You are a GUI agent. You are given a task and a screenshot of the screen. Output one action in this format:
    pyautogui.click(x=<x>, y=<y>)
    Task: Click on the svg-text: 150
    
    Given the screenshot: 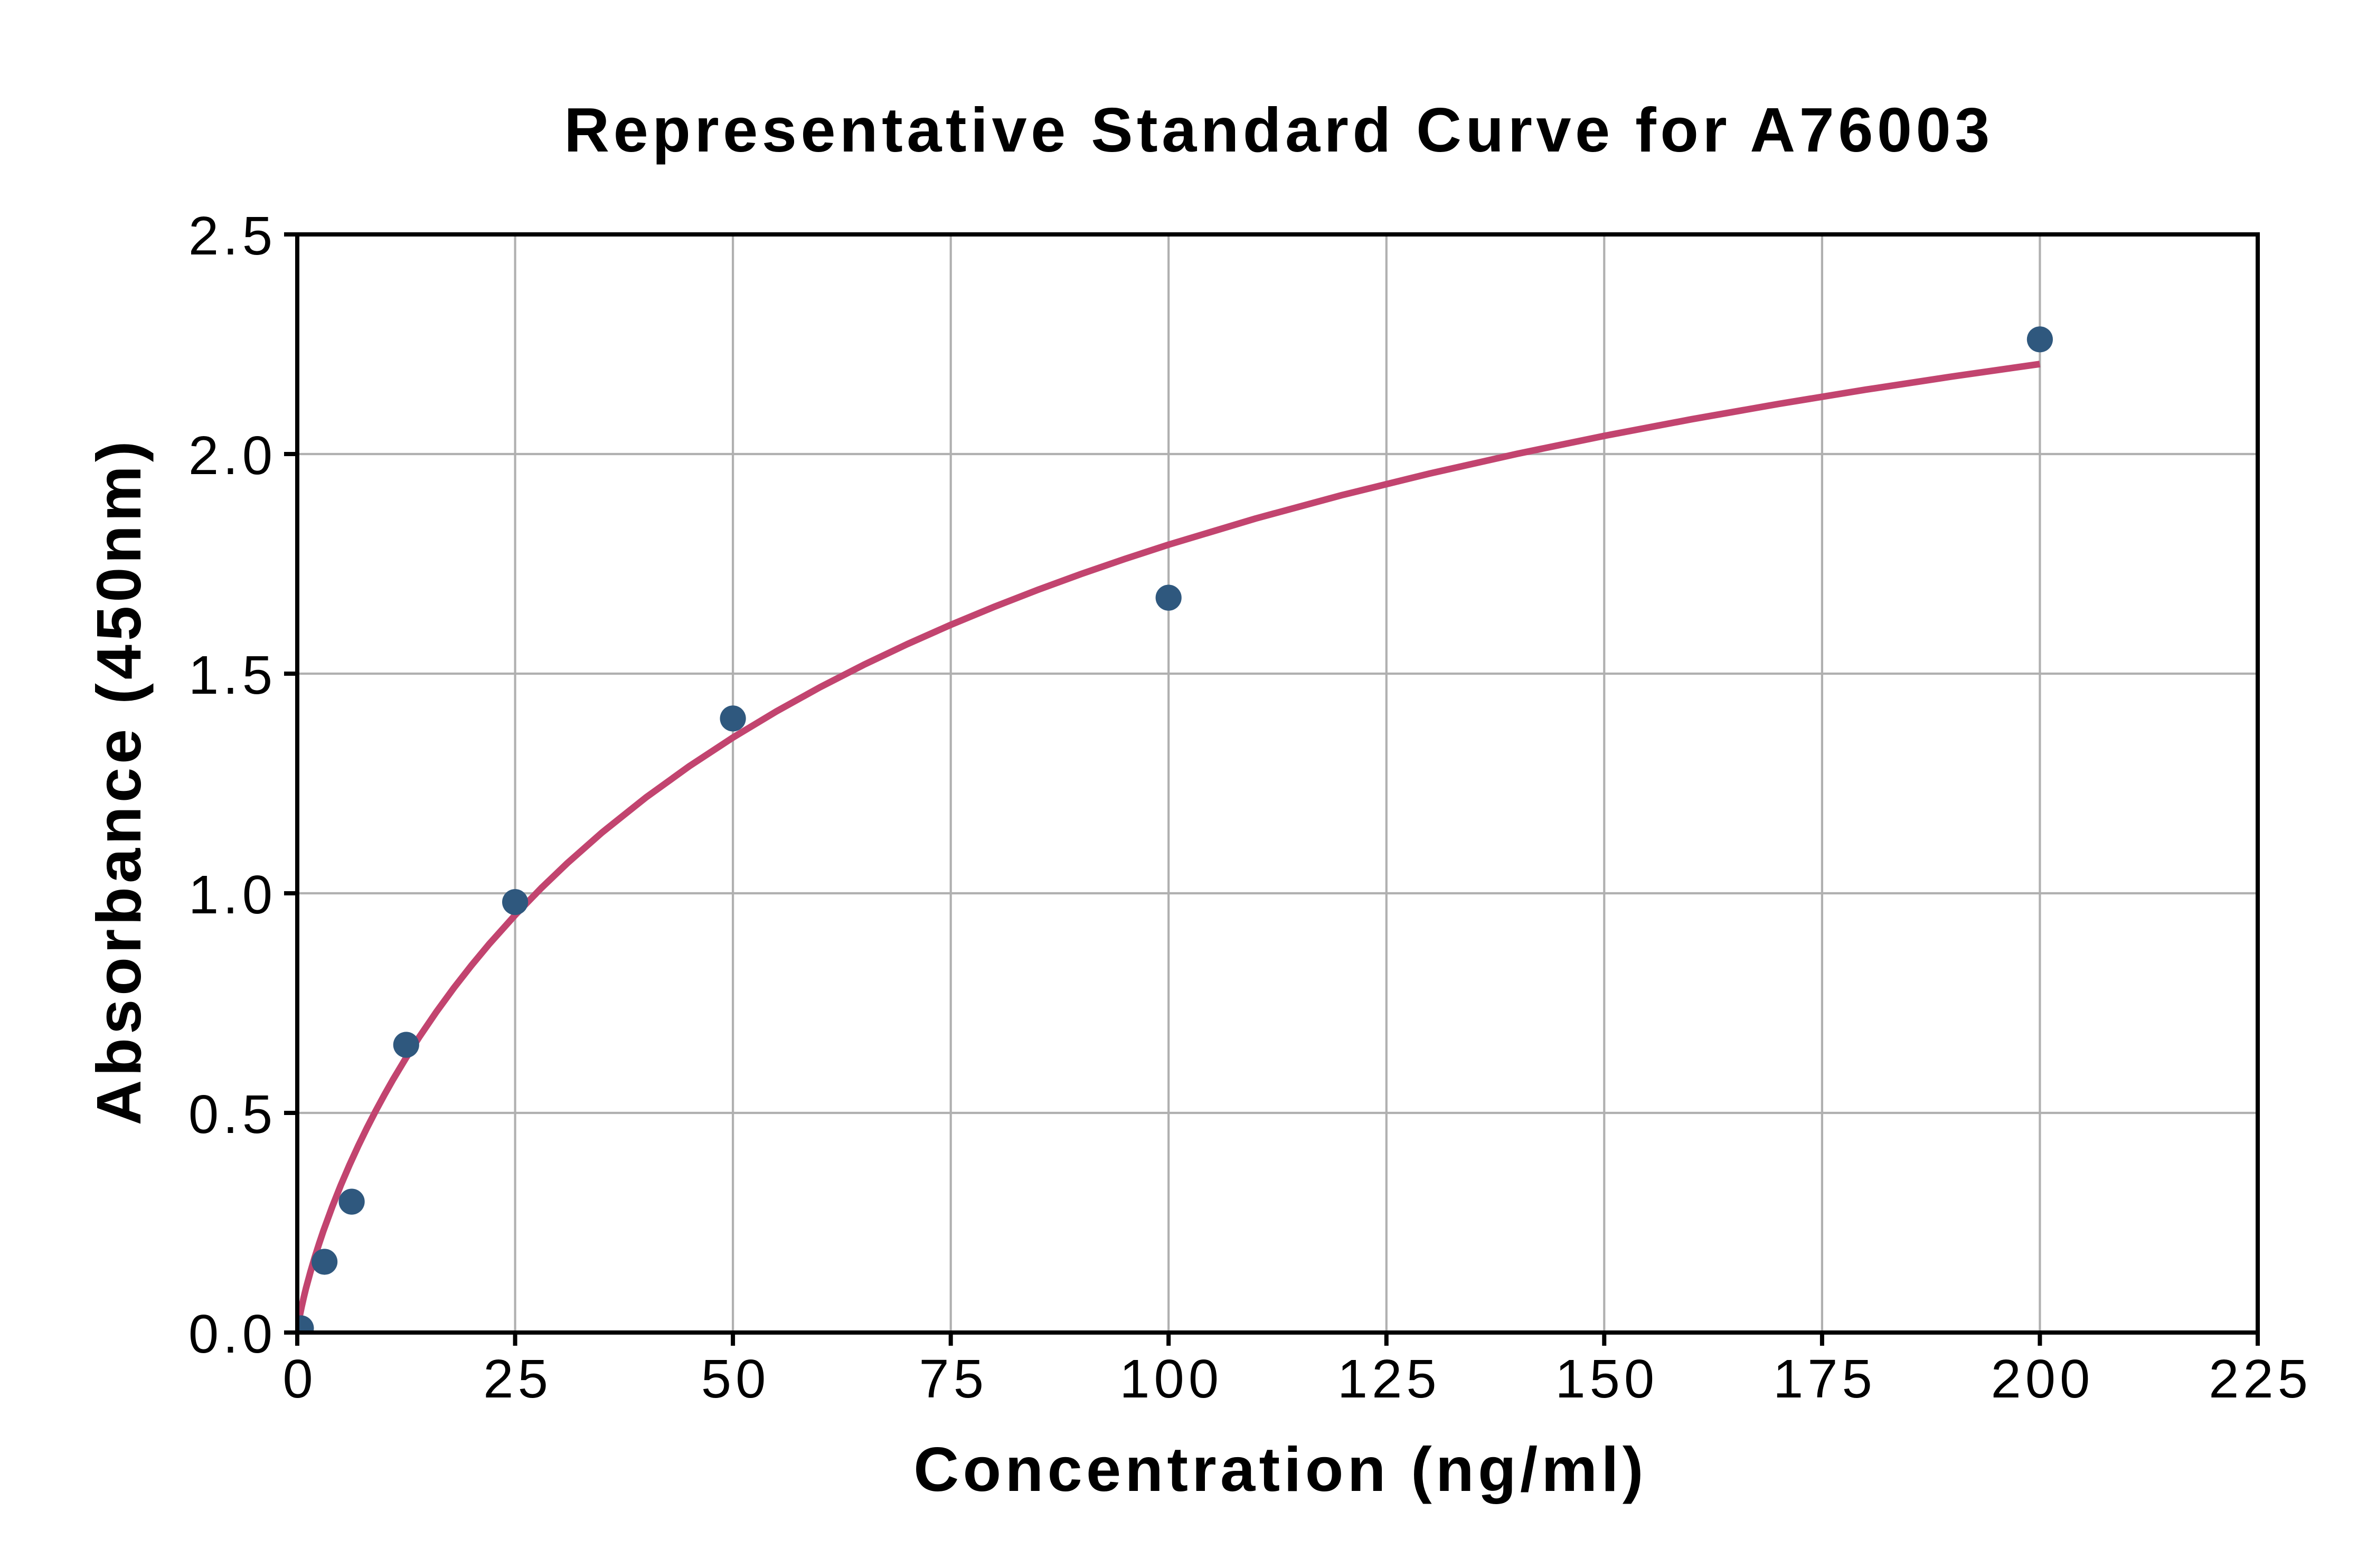 What is the action you would take?
    pyautogui.click(x=1607, y=1379)
    